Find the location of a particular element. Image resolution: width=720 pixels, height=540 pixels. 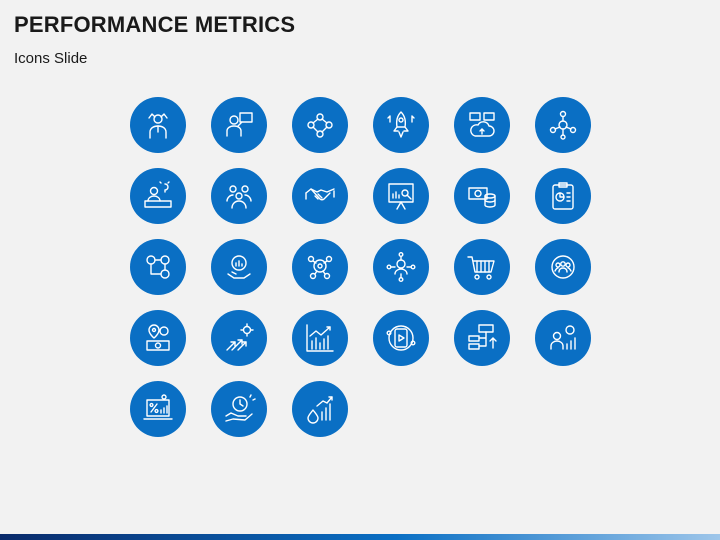

mobile-video-icon is located at coordinates (401, 338).